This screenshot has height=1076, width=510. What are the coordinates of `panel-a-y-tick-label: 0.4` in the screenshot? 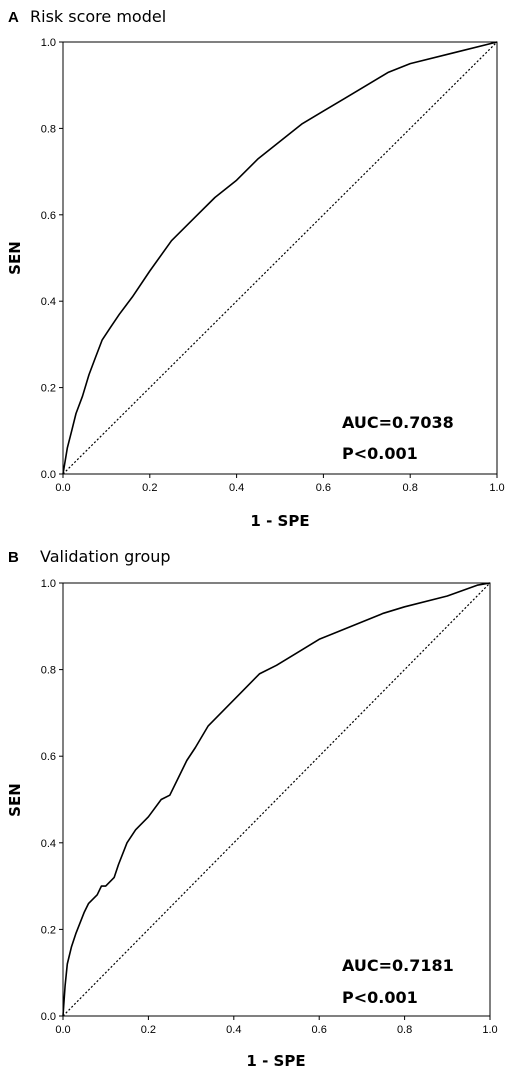 It's located at (48, 302).